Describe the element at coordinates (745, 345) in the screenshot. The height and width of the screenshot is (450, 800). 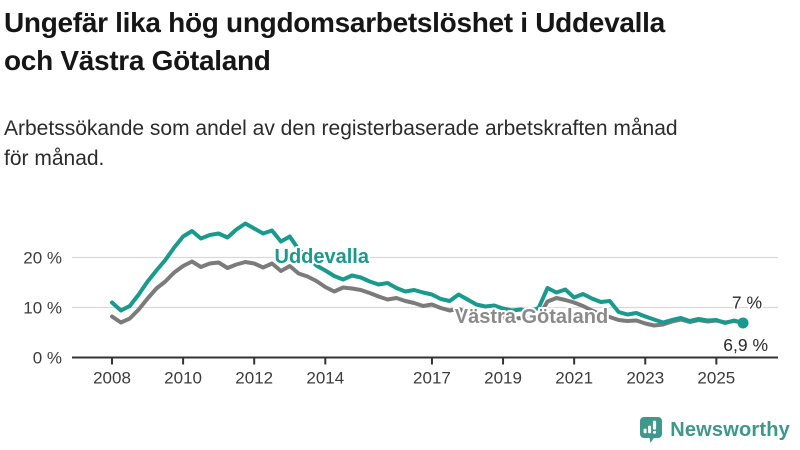
I see `end-value-label: 6,9 %` at that location.